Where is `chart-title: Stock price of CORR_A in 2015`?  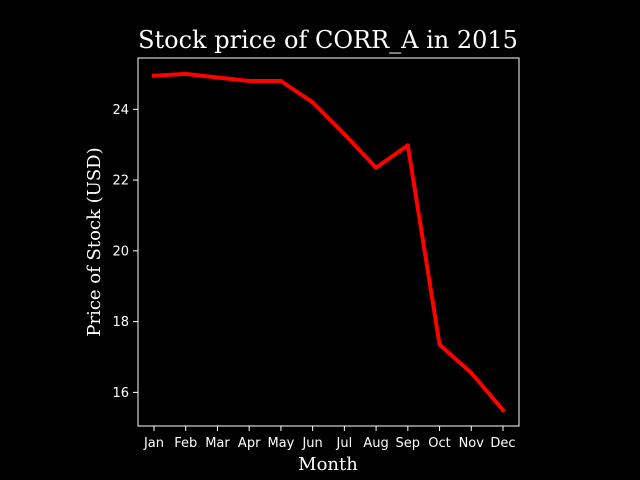 chart-title: Stock price of CORR_A in 2015 is located at coordinates (328, 40).